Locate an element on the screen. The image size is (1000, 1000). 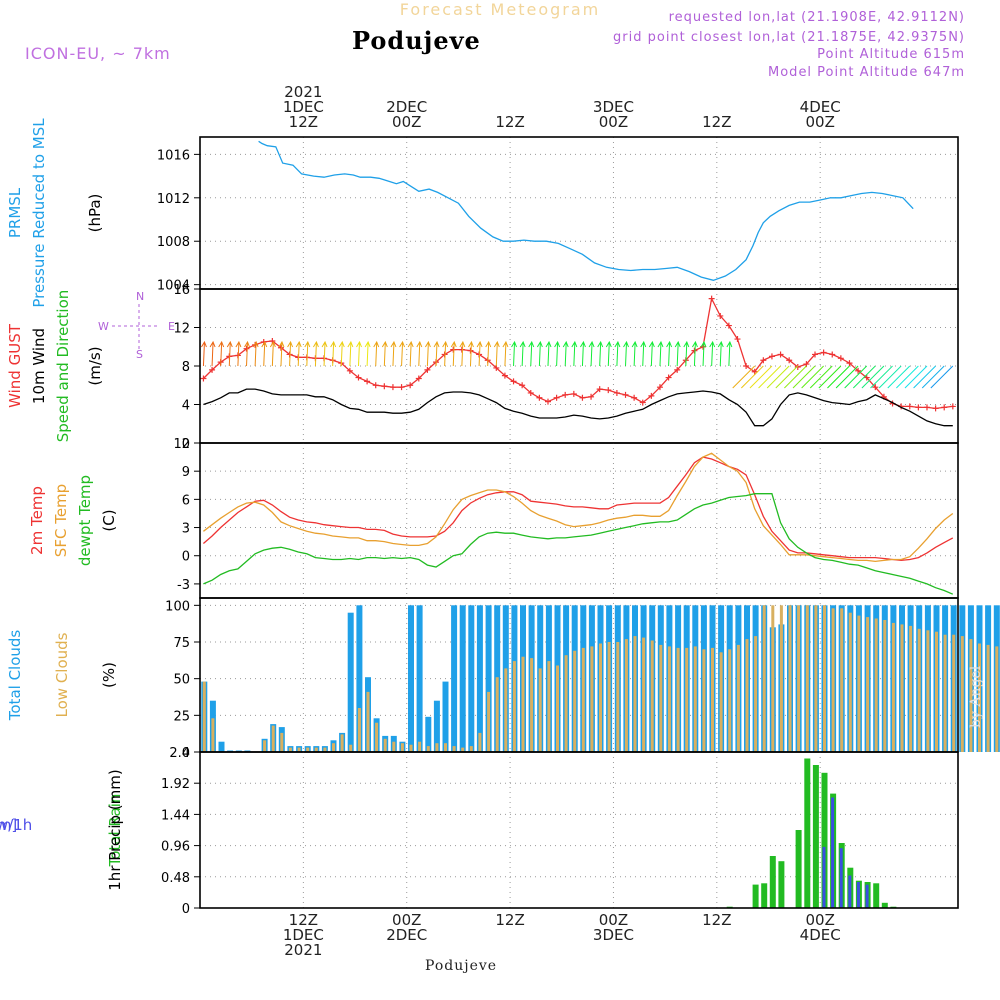
y-axis-label: (hPa) is located at coordinates (95, 213).